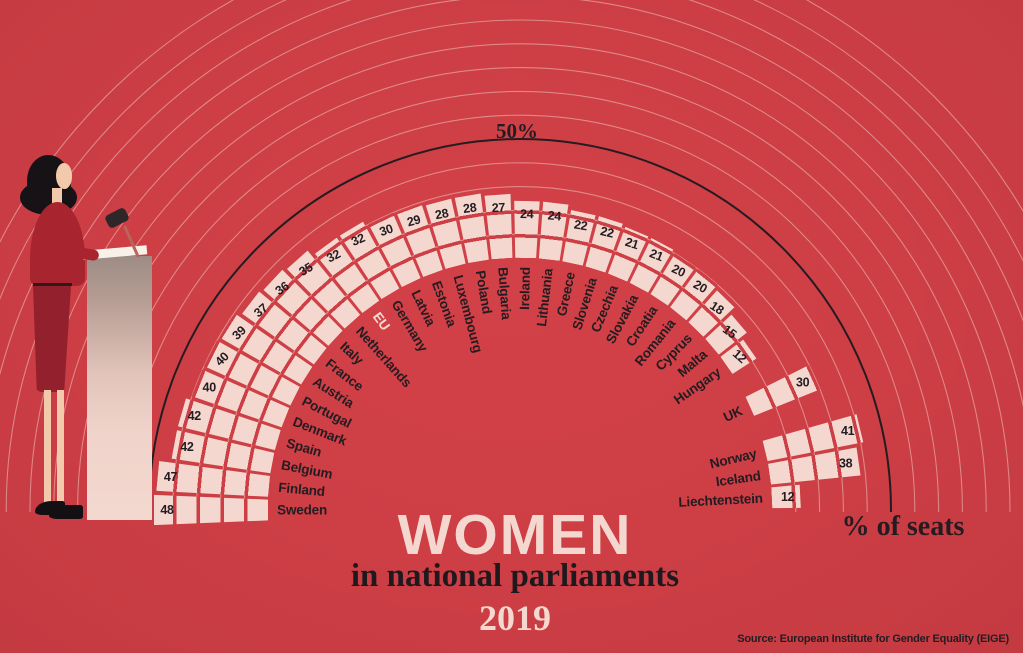  What do you see at coordinates (515, 535) in the screenshot?
I see `page-title: WOMEN` at bounding box center [515, 535].